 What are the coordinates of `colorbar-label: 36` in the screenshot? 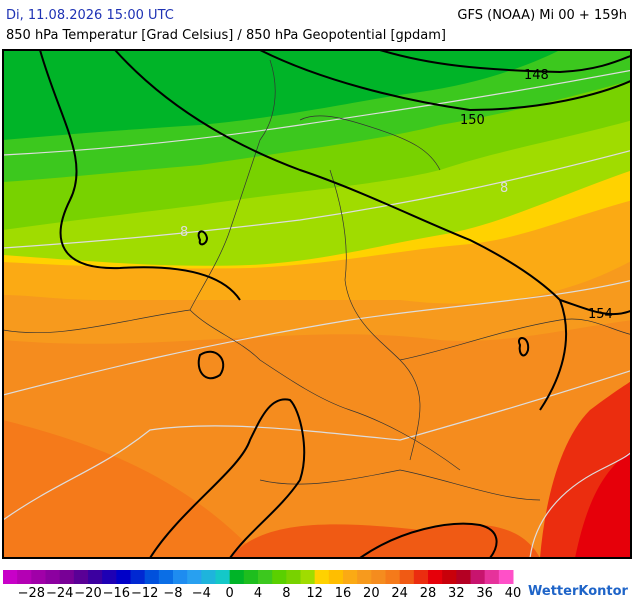 It's located at (484, 593).